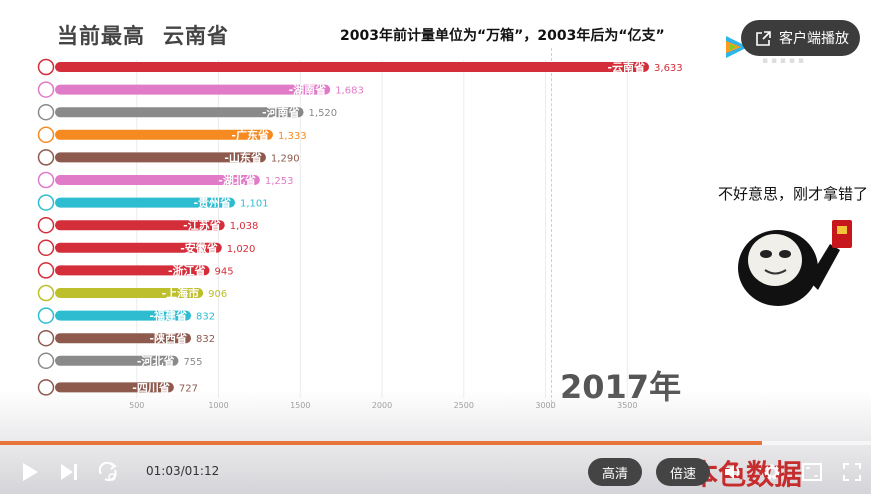 The width and height of the screenshot is (871, 494). I want to click on web-fullscreen-icon, so click(812, 472).